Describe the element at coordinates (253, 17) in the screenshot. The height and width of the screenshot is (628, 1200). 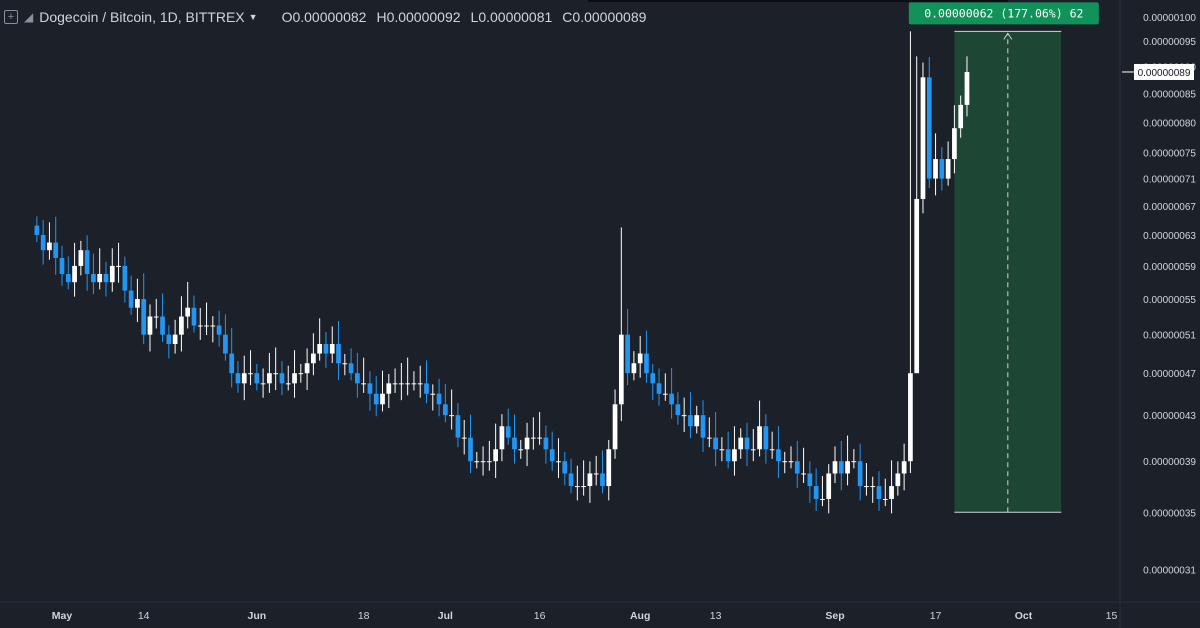
I see `chevron-down-icon: ▼` at that location.